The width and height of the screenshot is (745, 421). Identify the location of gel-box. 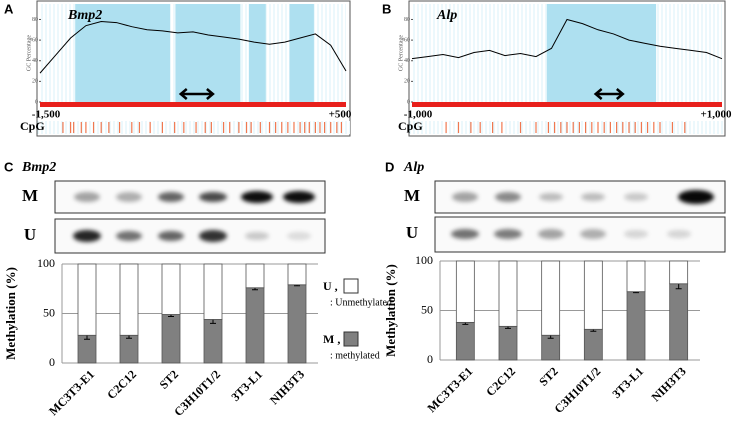
(580, 197).